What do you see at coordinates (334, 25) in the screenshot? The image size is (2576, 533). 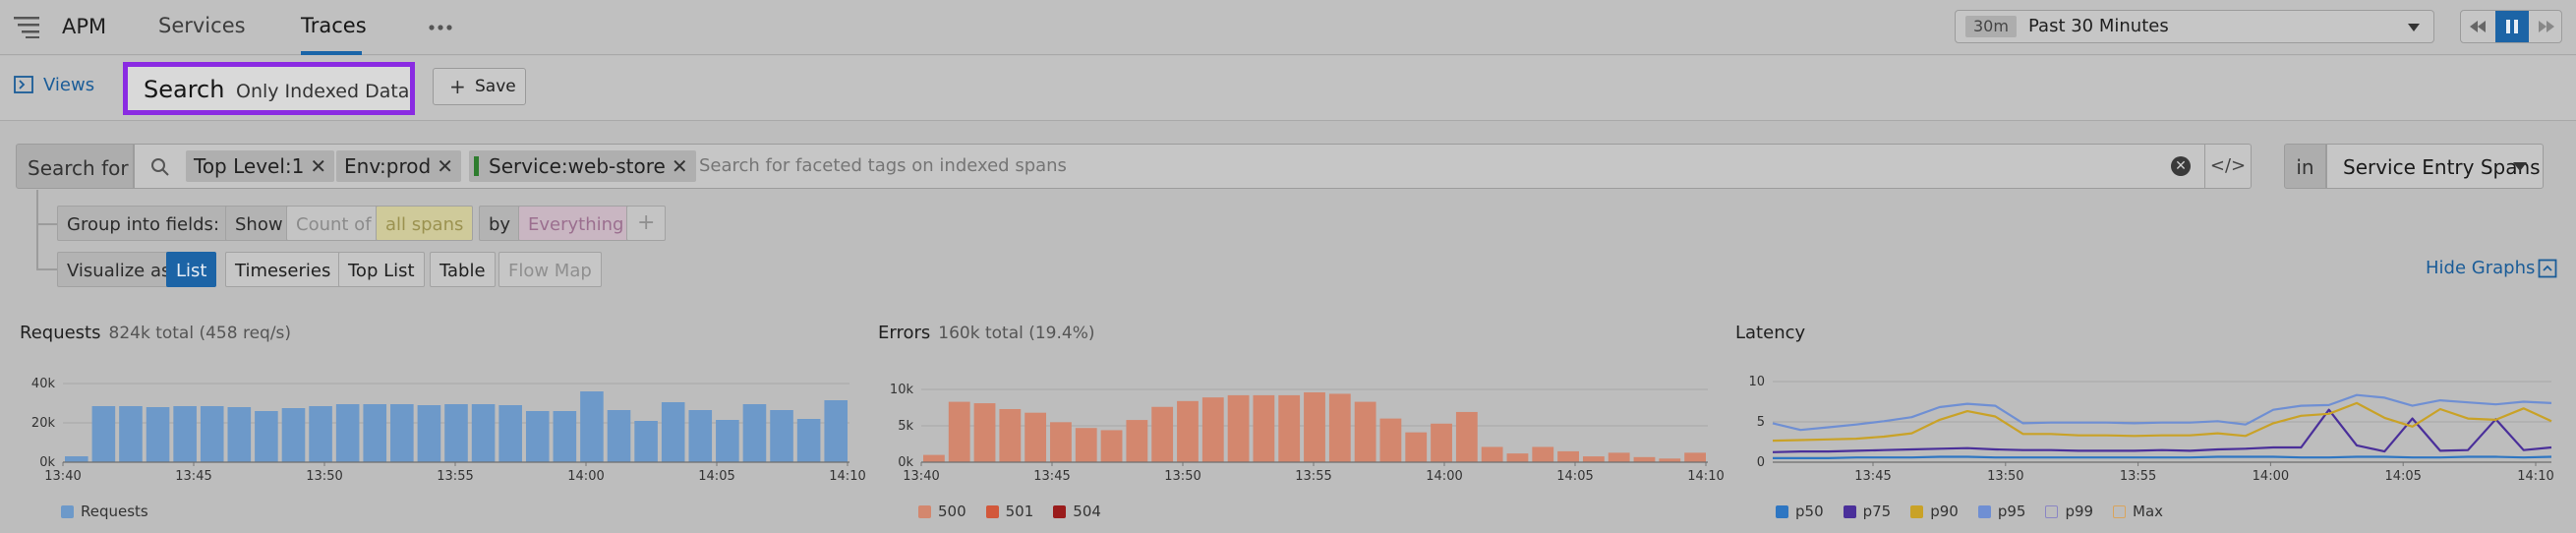 I see `tab-traces: Traces` at bounding box center [334, 25].